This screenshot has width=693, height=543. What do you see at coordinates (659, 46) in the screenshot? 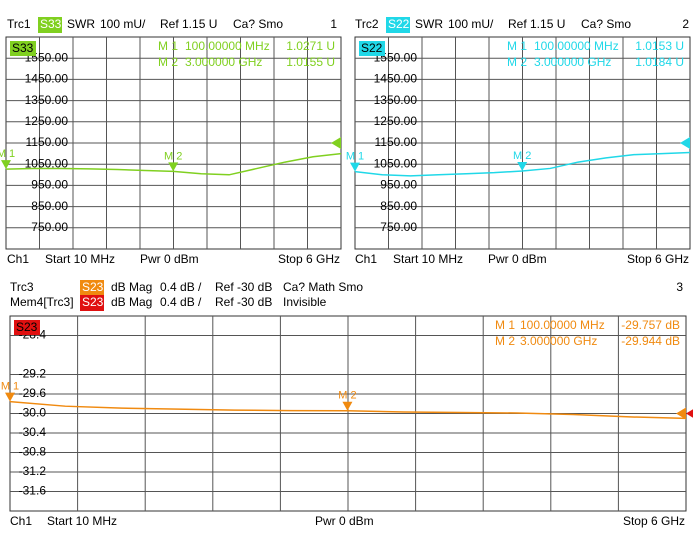
I see `readout-value: 1.0153 U` at bounding box center [659, 46].